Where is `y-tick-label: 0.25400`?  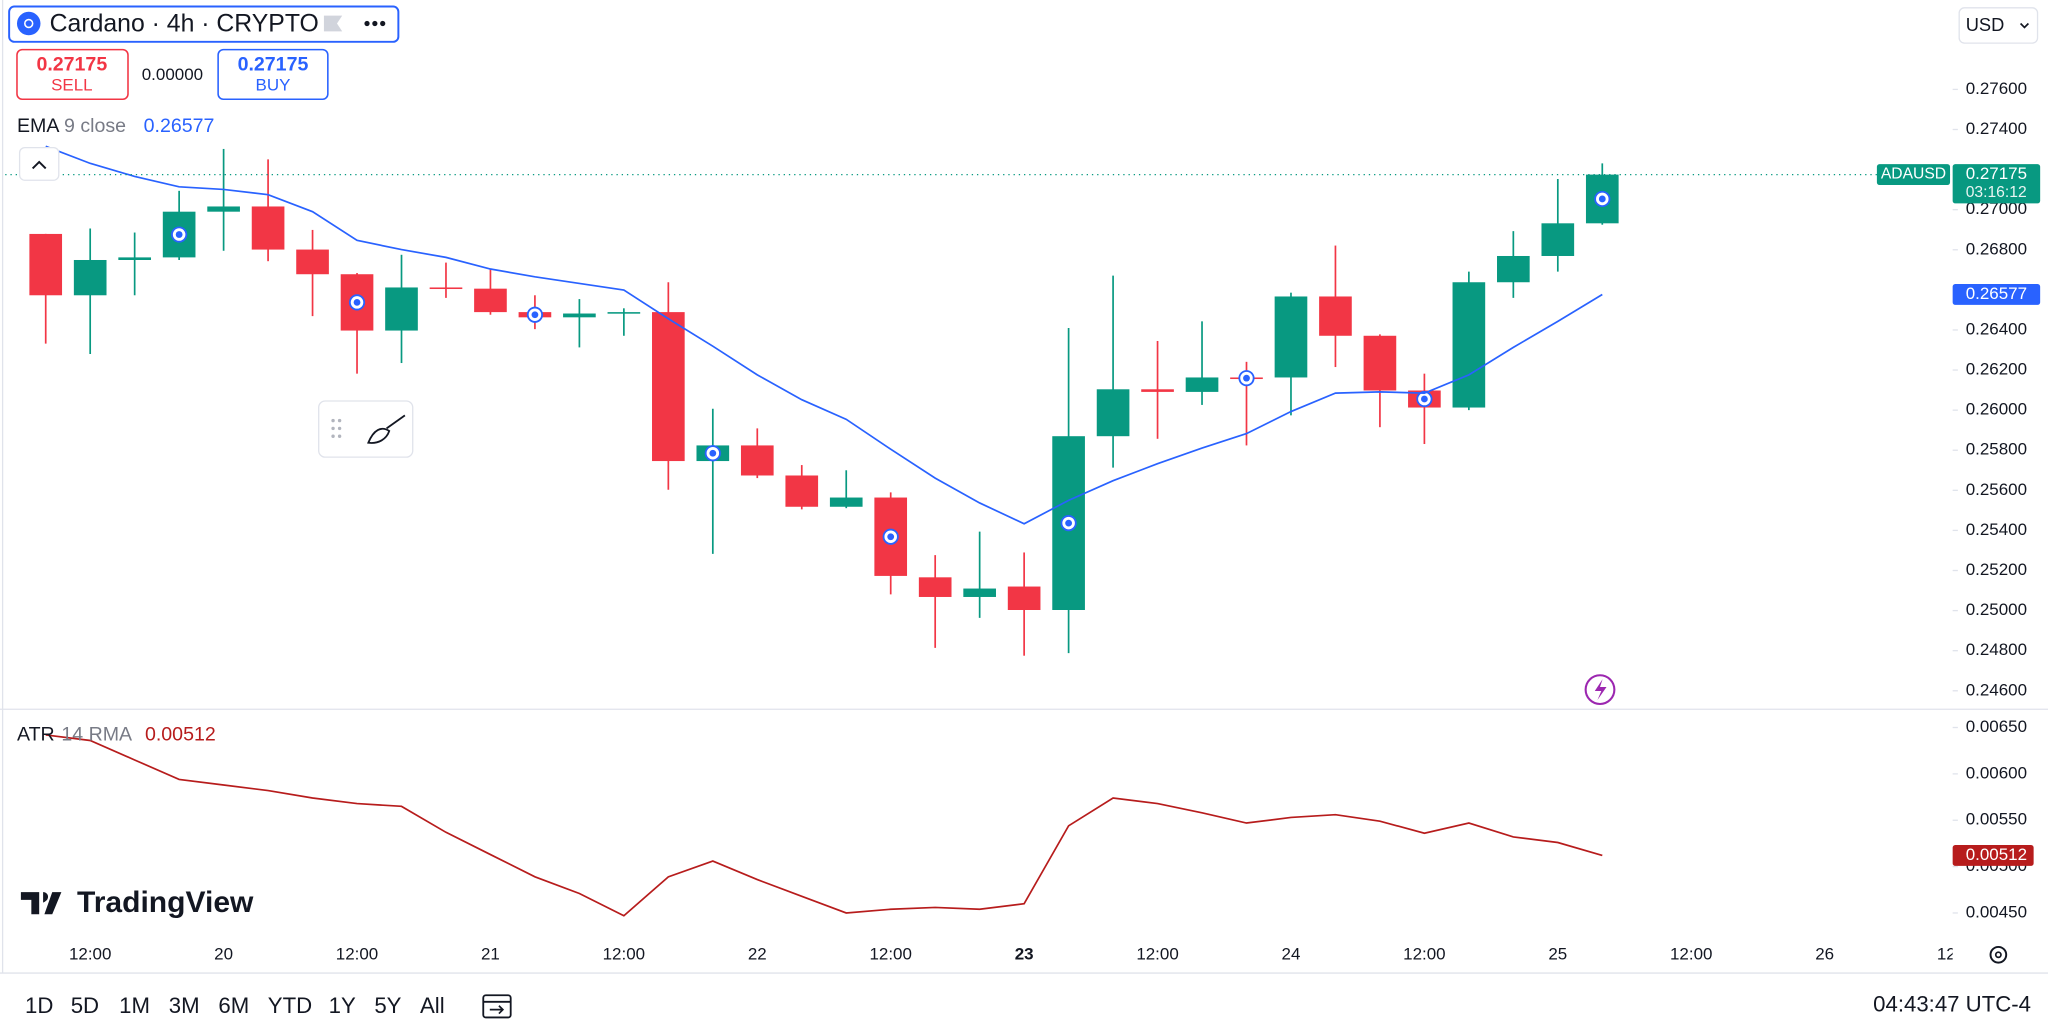
y-tick-label: 0.25400 is located at coordinates (1996, 529).